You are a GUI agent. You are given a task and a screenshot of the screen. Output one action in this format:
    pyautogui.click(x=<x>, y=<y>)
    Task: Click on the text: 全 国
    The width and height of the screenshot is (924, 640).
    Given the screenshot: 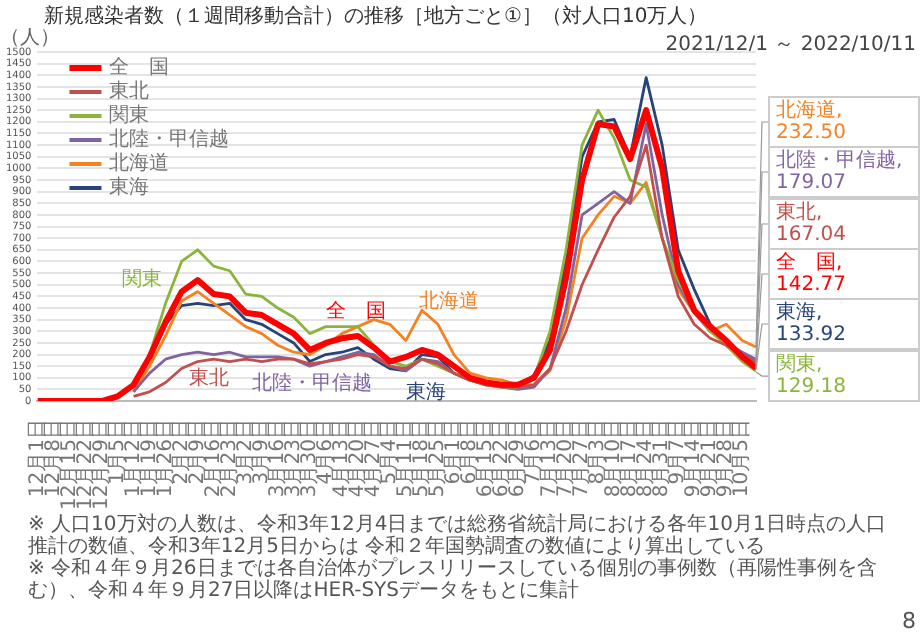 What is the action you would take?
    pyautogui.click(x=355, y=311)
    